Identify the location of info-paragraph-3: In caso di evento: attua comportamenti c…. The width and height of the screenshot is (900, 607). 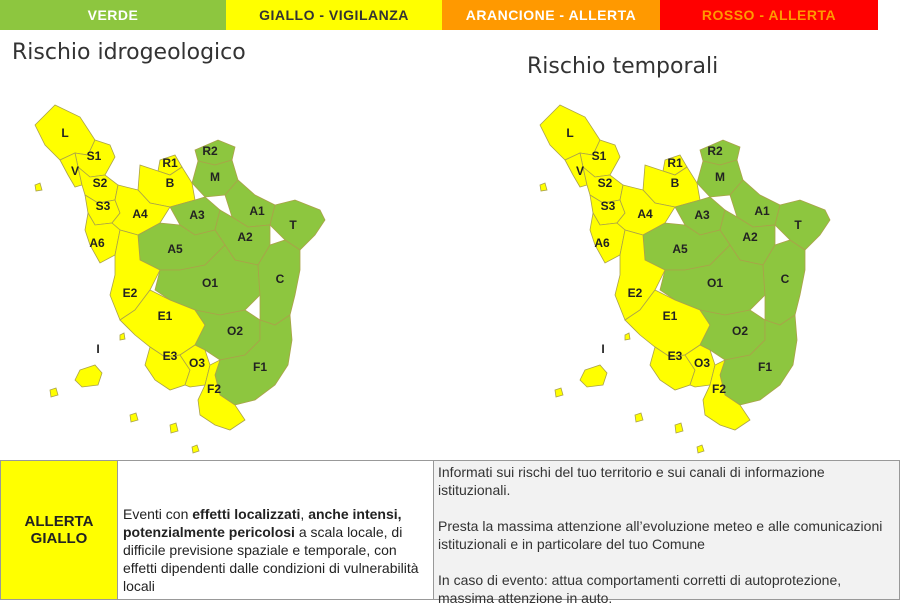
(640, 589).